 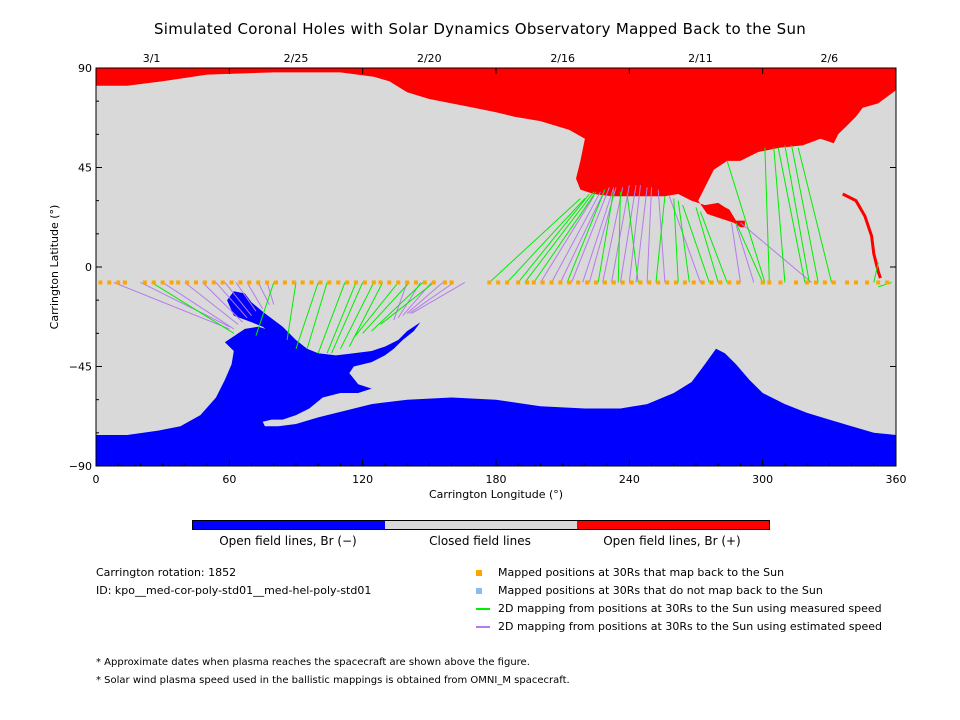 What do you see at coordinates (862, 235) in the screenshot?
I see `red-filament-line` at bounding box center [862, 235].